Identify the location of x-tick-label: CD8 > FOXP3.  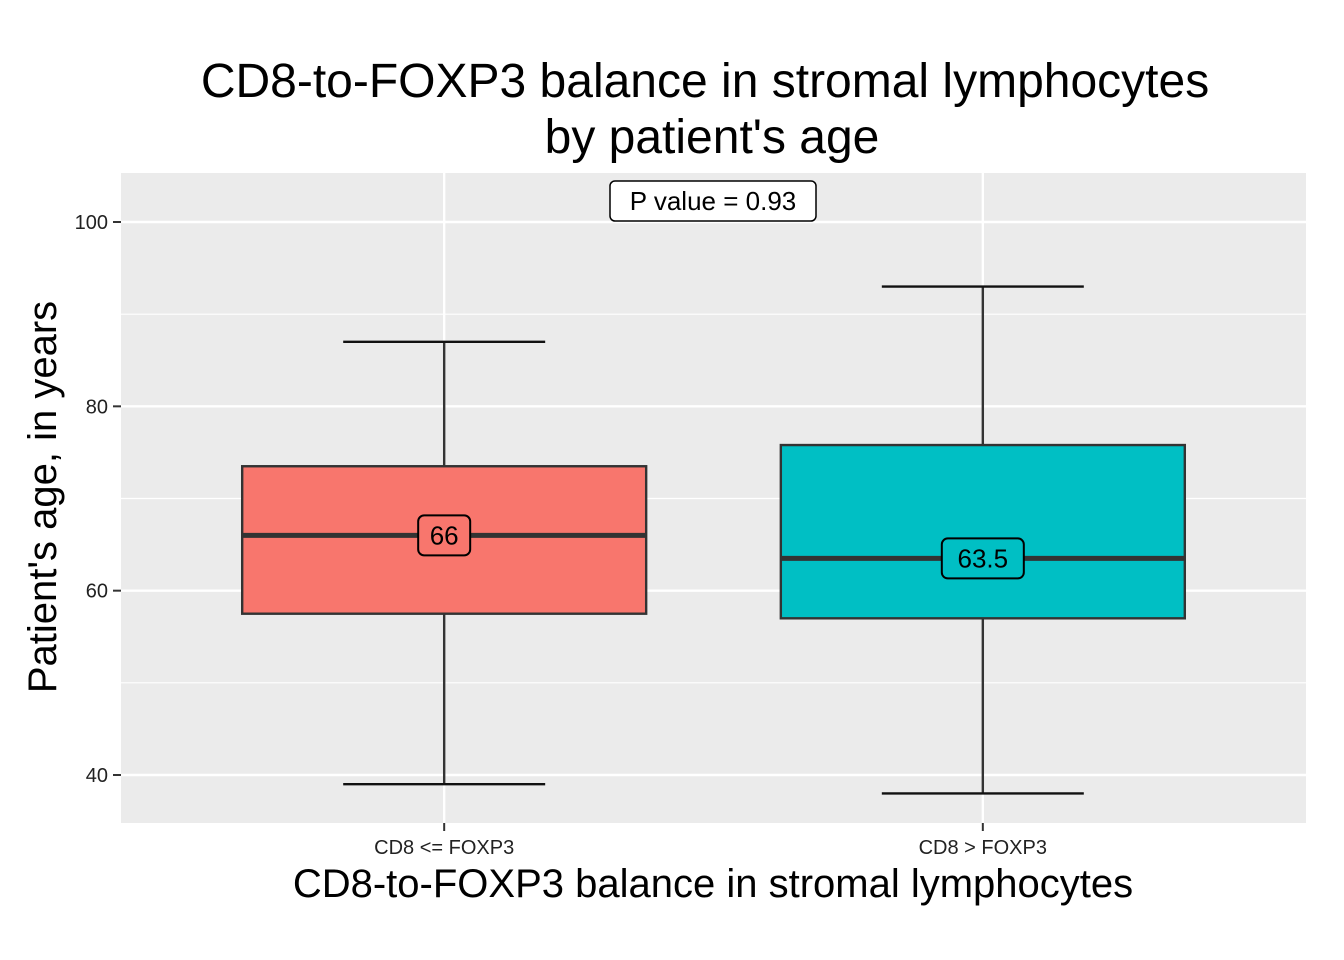
(983, 848).